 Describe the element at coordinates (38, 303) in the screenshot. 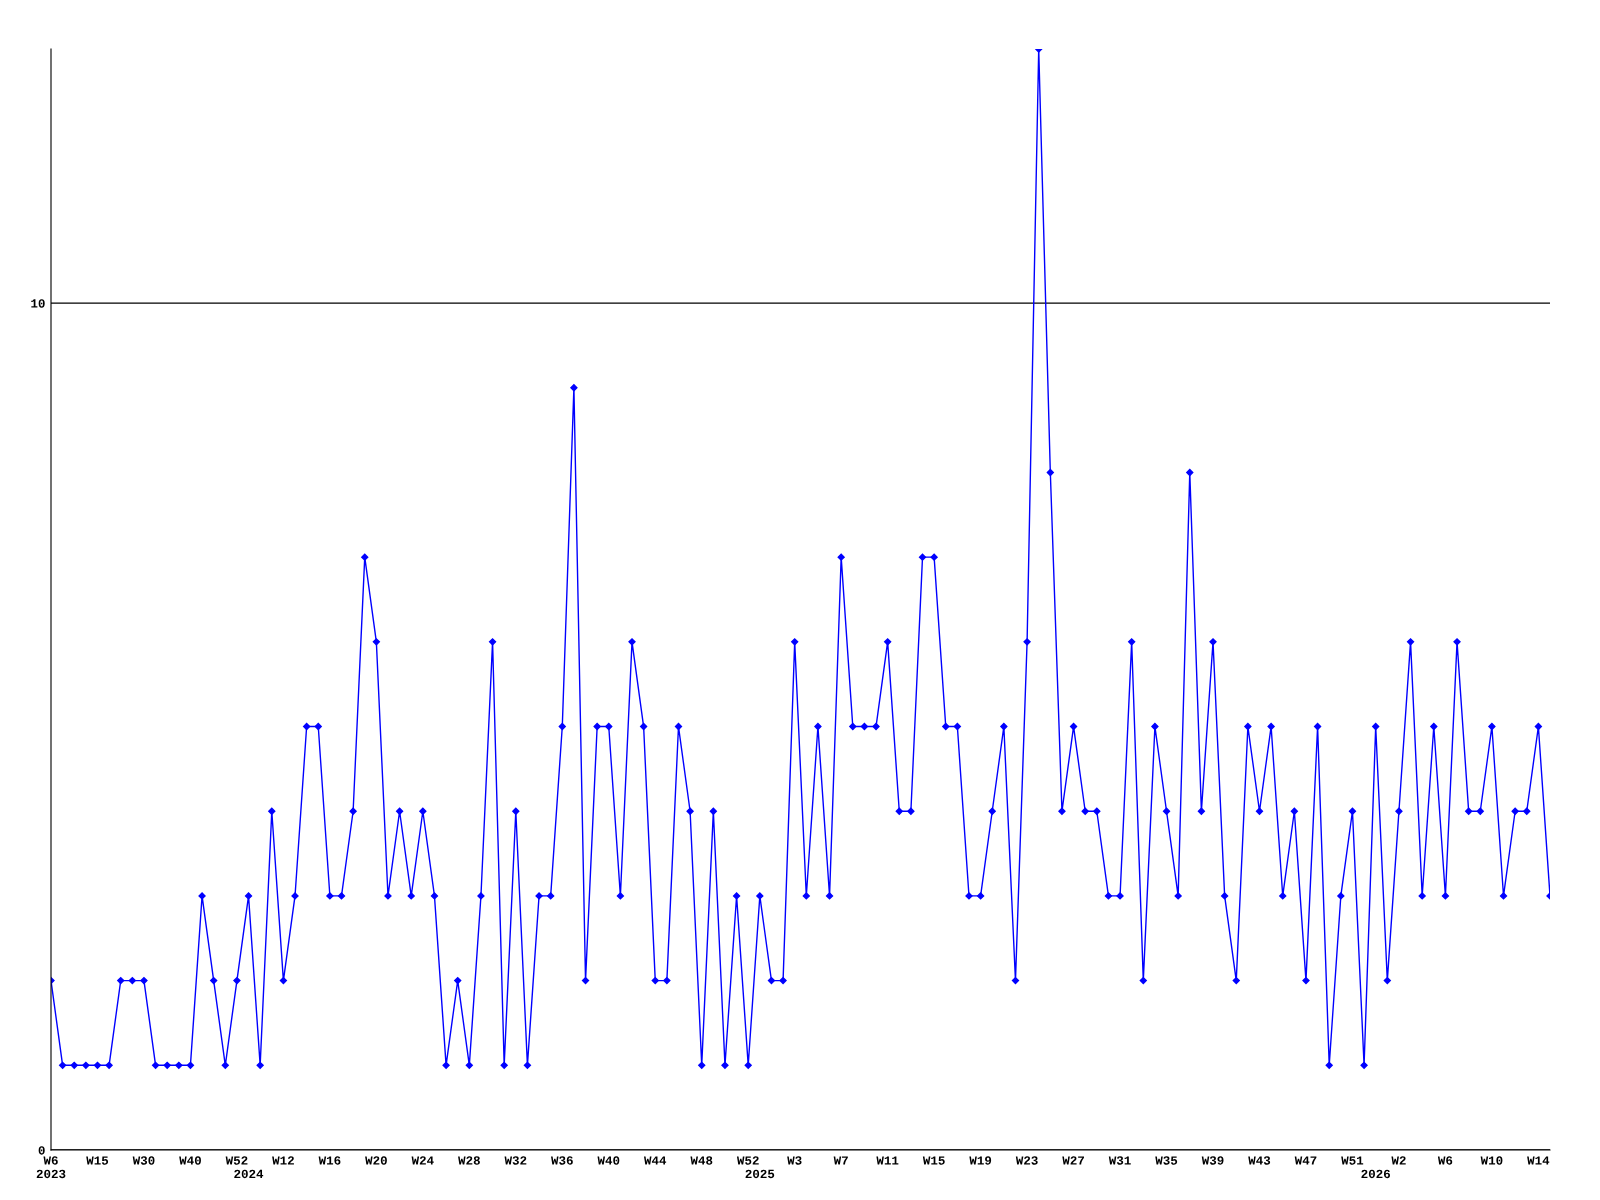

I see `y-tick-label: 10` at that location.